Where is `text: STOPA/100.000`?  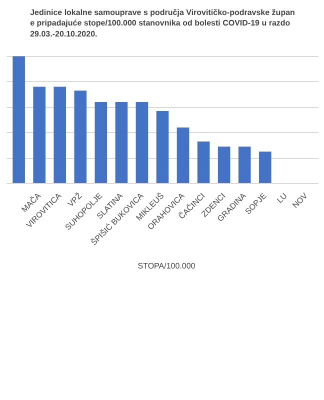
text: STOPA/100.000 is located at coordinates (167, 266).